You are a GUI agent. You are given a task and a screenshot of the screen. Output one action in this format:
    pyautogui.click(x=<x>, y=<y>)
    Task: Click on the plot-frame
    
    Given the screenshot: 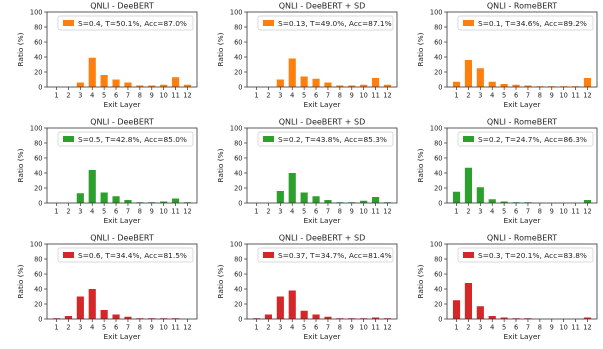 What is the action you would take?
    pyautogui.click(x=522, y=281)
    